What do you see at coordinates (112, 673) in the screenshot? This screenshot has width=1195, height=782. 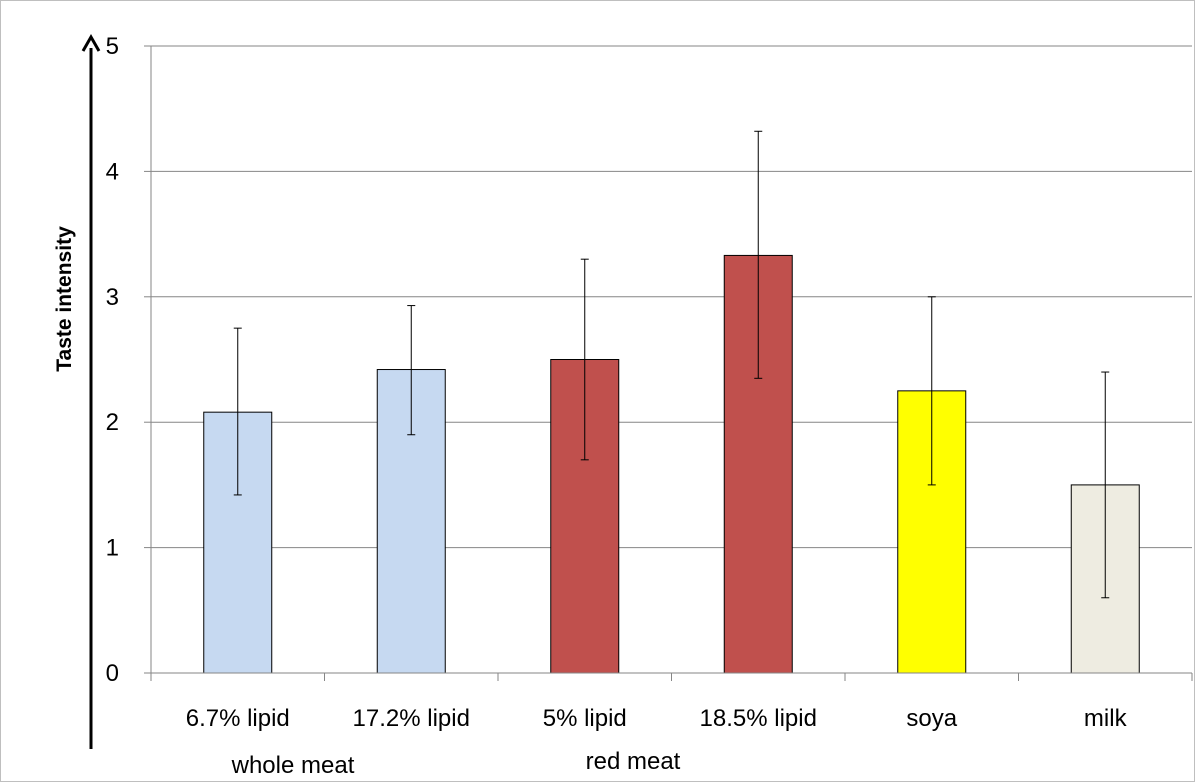 I see `y-tick-label: 0` at bounding box center [112, 673].